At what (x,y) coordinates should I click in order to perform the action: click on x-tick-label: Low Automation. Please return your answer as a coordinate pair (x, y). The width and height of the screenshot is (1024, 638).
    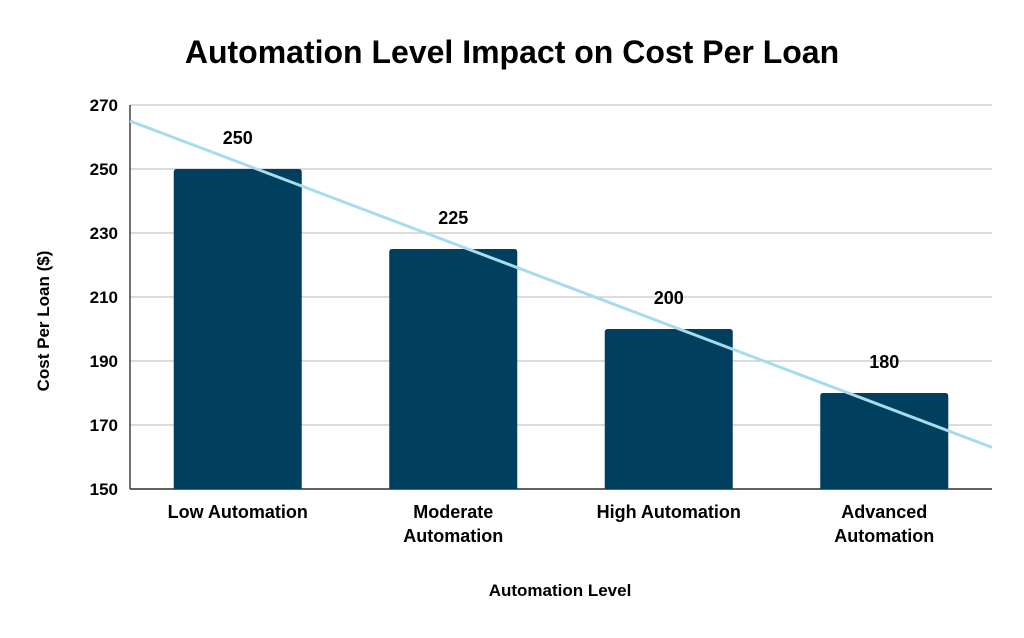
    Looking at the image, I should click on (238, 512).